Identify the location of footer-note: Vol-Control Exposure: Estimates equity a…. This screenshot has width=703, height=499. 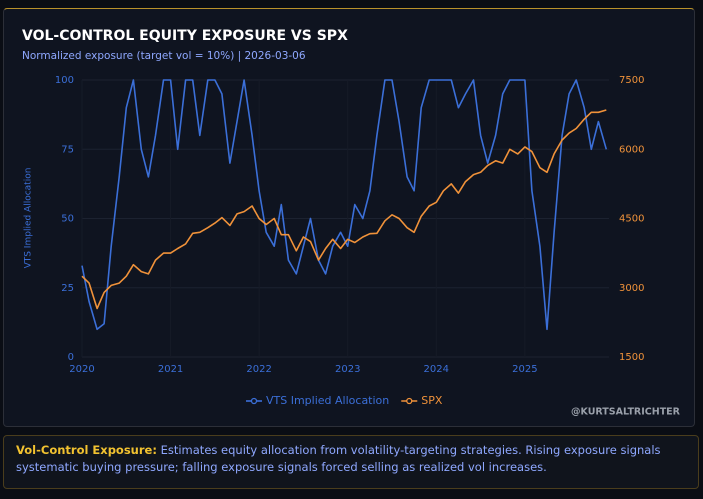
(351, 462).